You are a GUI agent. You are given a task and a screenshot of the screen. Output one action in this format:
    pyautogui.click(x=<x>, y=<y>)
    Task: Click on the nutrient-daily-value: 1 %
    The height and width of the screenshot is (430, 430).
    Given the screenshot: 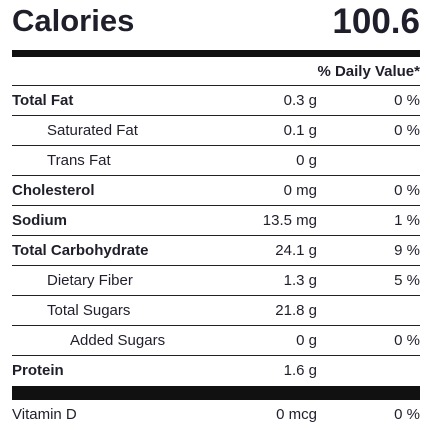 What is the action you would take?
    pyautogui.click(x=407, y=220)
    